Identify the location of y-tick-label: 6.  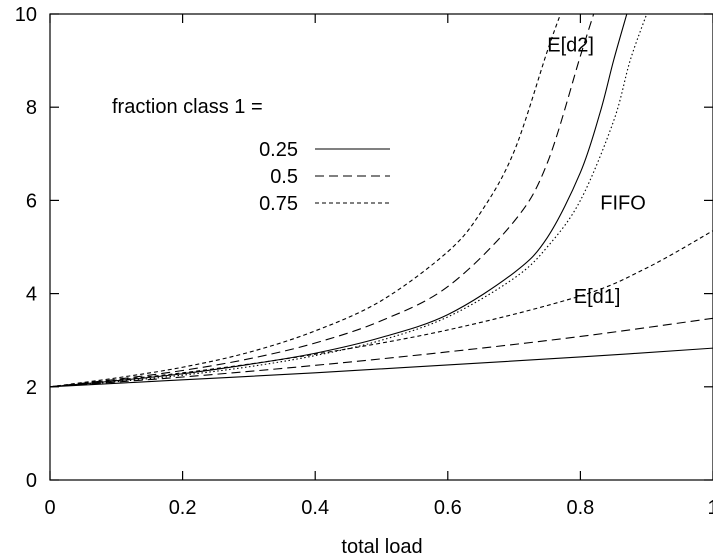
(31, 201).